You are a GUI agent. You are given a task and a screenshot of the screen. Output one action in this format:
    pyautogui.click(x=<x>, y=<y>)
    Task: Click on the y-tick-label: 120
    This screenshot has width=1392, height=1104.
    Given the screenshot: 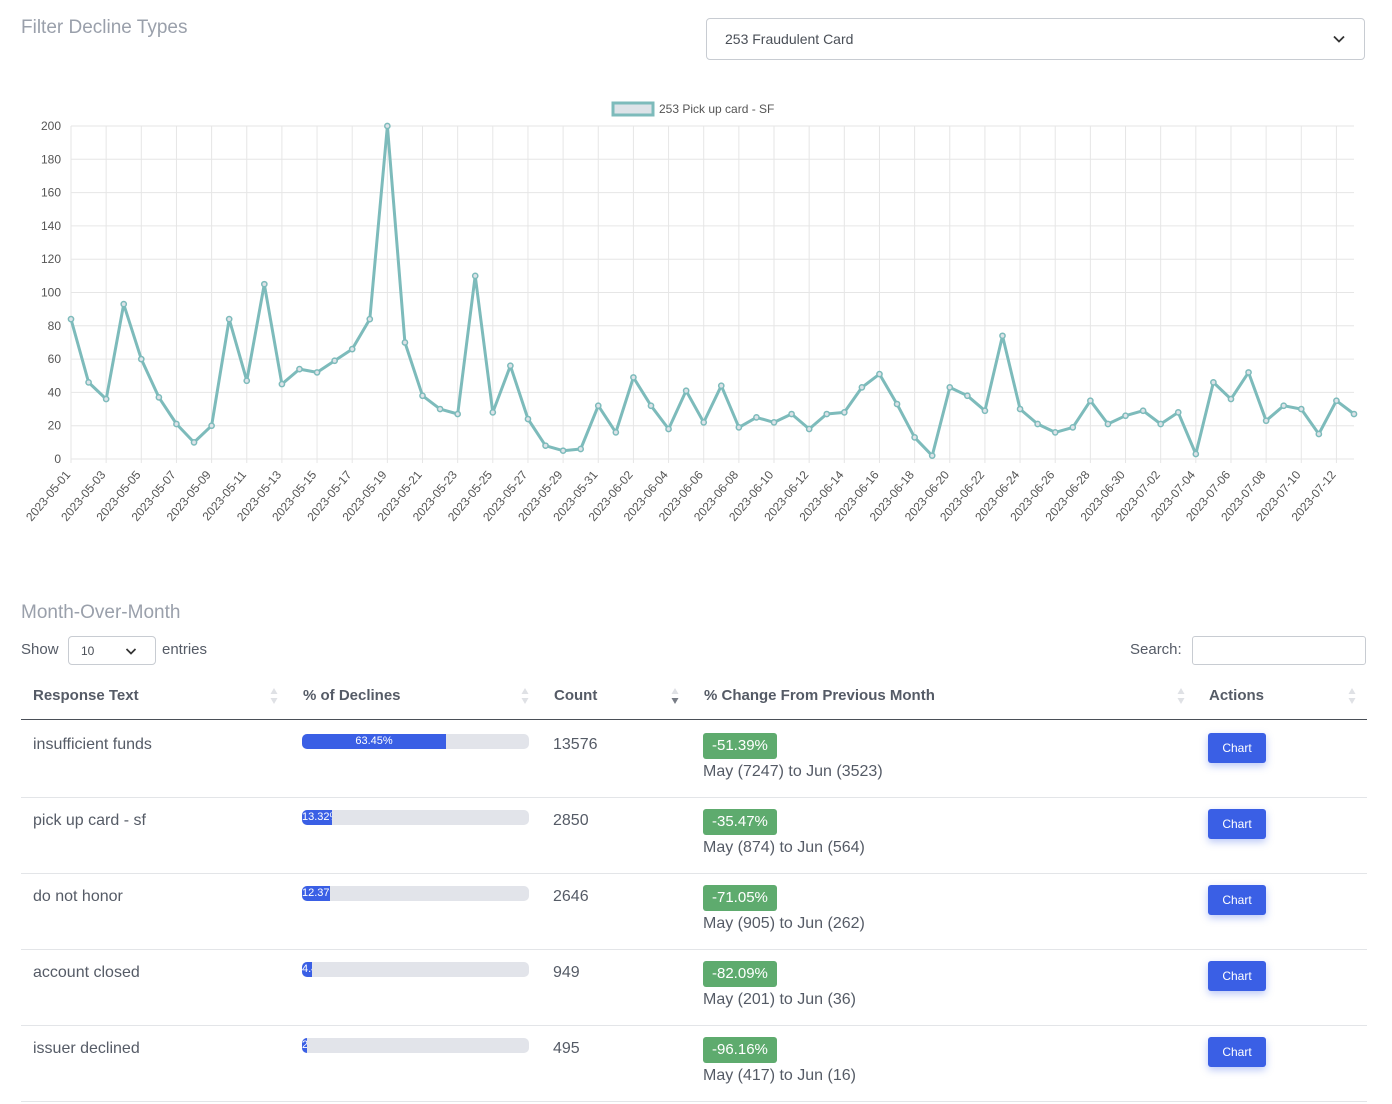 What is the action you would take?
    pyautogui.click(x=51, y=259)
    